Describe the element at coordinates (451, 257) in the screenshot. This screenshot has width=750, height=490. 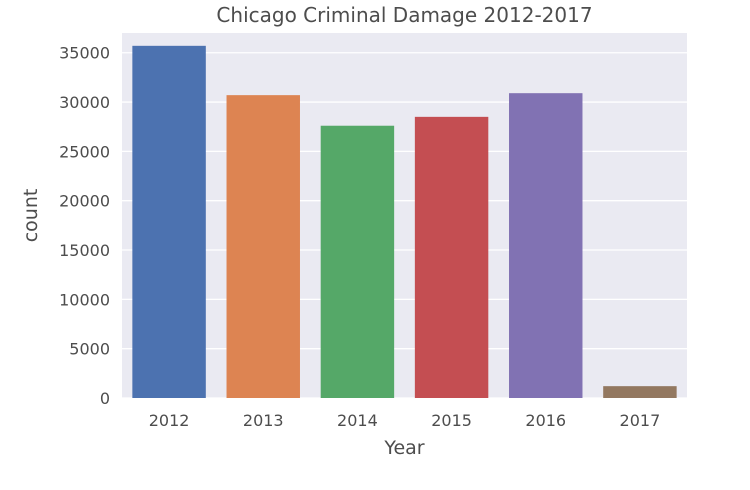
I see `bar-2015` at that location.